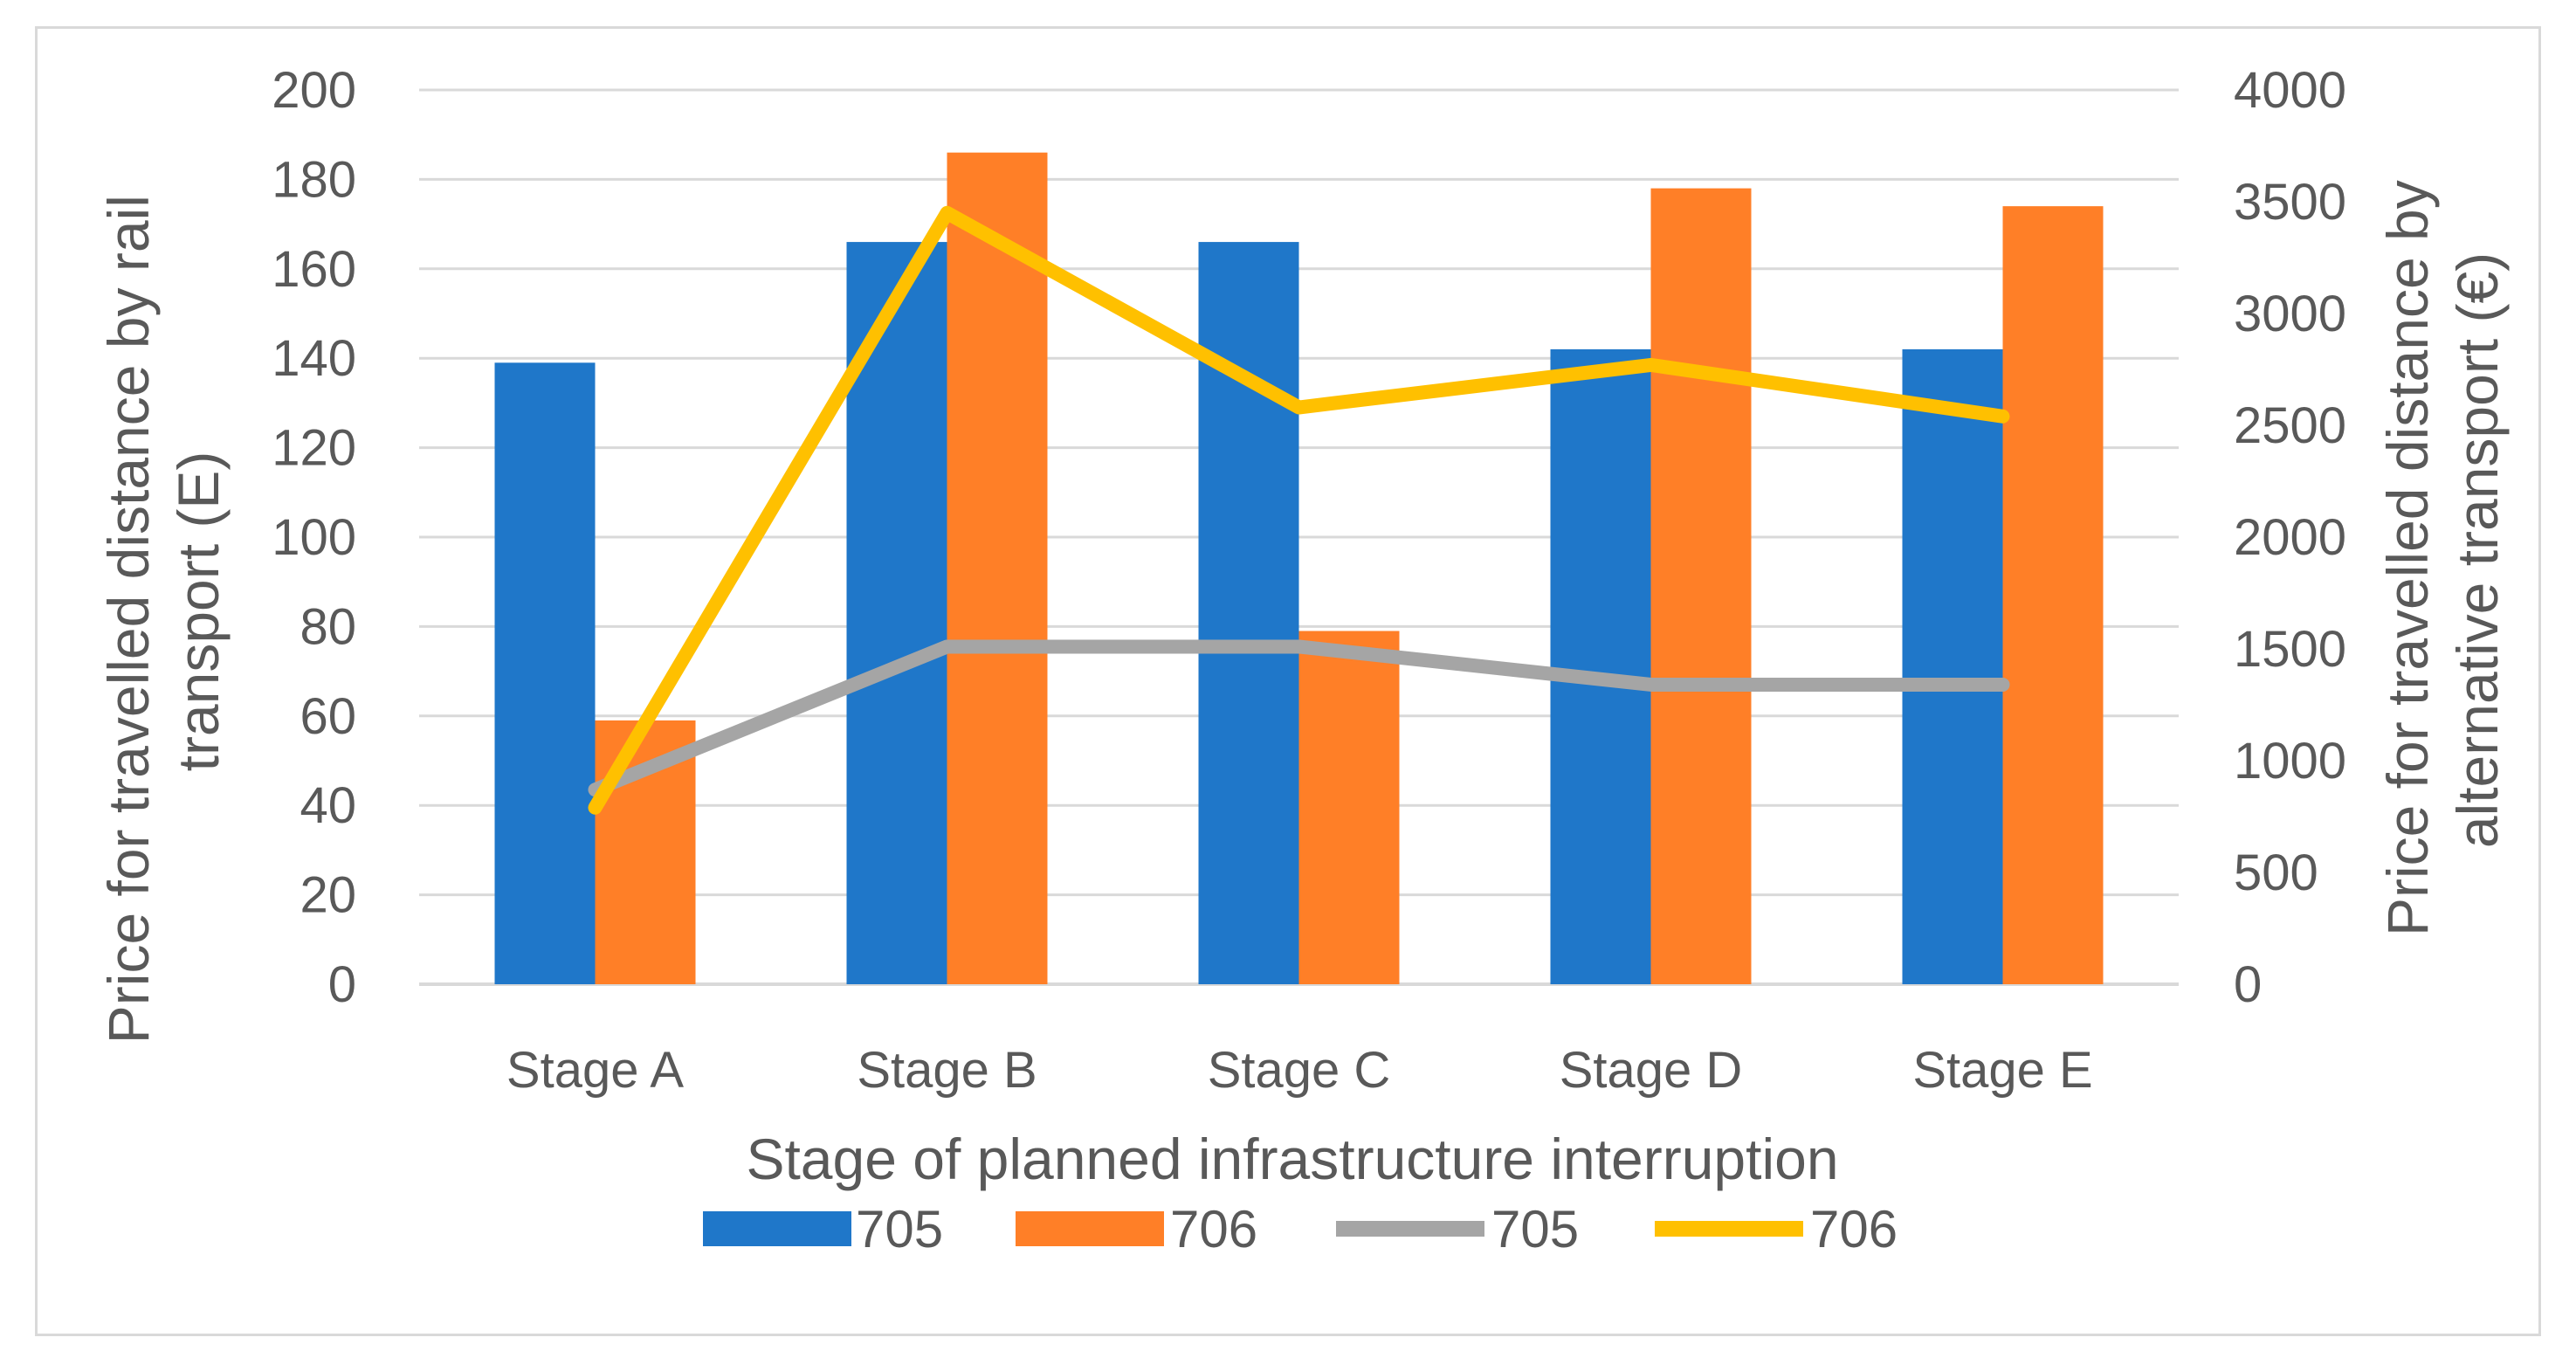 The height and width of the screenshot is (1365, 2576). I want to click on legend-label-bar-705: 705, so click(899, 1229).